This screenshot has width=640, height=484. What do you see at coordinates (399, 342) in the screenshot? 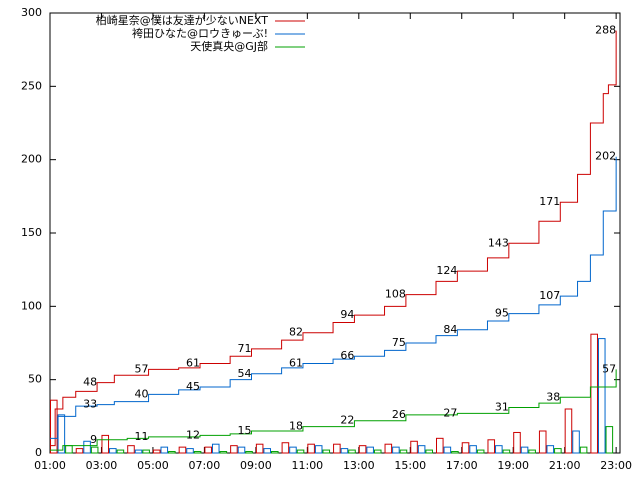
I see `value-label: 75` at bounding box center [399, 342].